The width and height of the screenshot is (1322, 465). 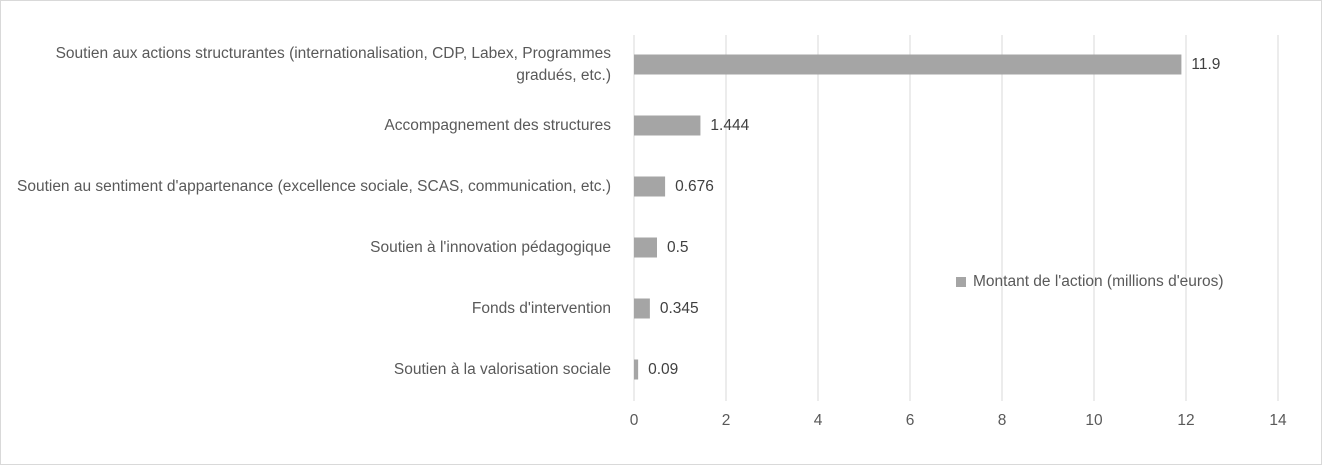 I want to click on x-tick-label: 10, so click(x=1094, y=420).